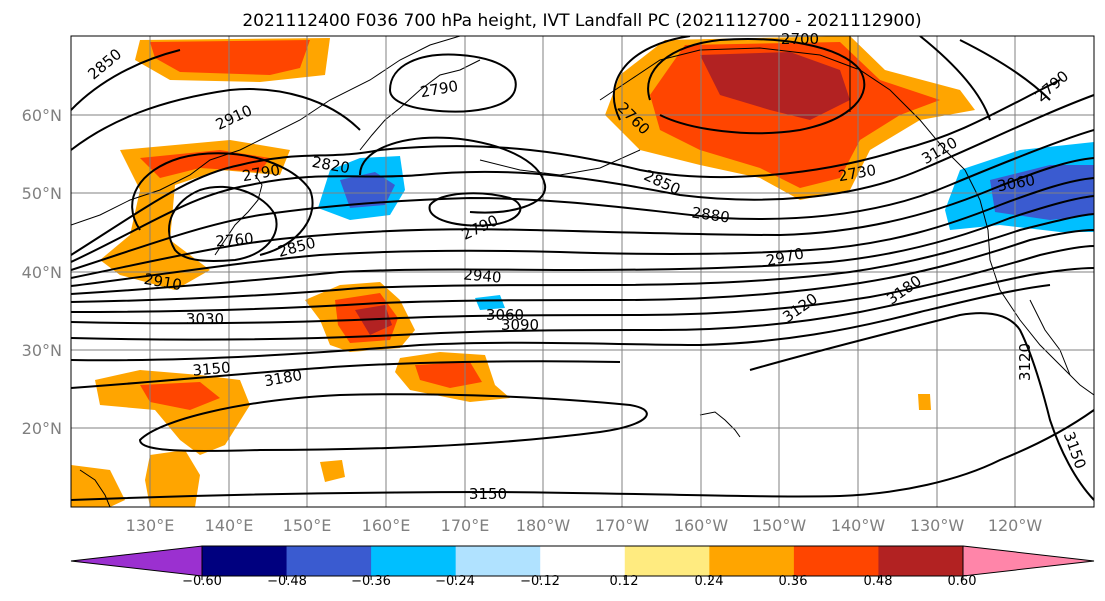 The width and height of the screenshot is (1105, 601). I want to click on lon-label: 150°E, so click(307, 525).